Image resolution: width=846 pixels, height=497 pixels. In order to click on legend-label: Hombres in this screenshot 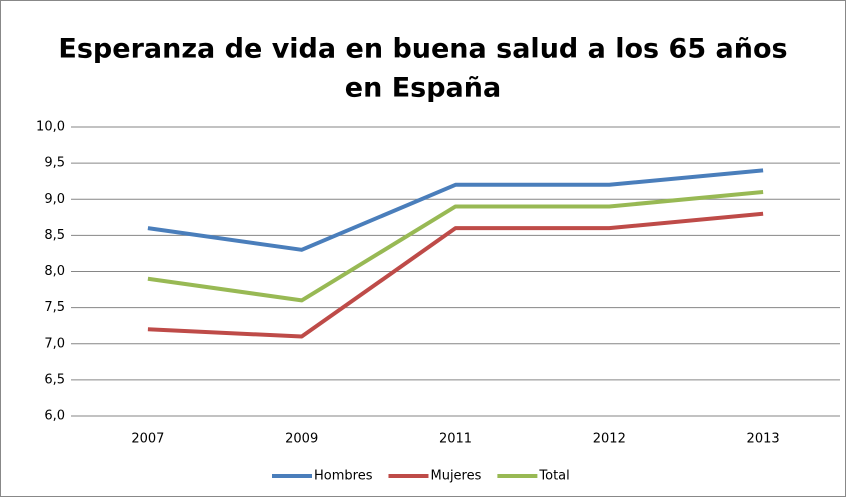, I will do `click(343, 476)`.